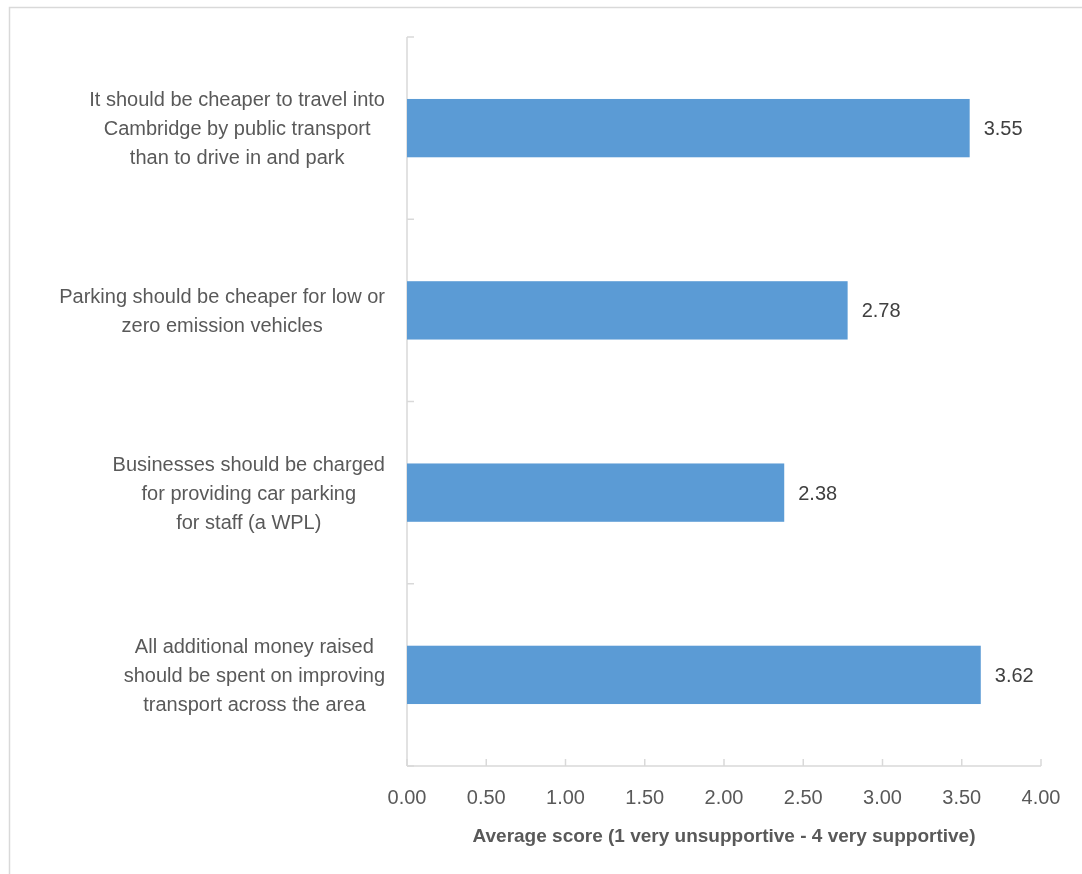 The height and width of the screenshot is (874, 1082). Describe the element at coordinates (818, 492) in the screenshot. I see `data-label: 2.38` at that location.